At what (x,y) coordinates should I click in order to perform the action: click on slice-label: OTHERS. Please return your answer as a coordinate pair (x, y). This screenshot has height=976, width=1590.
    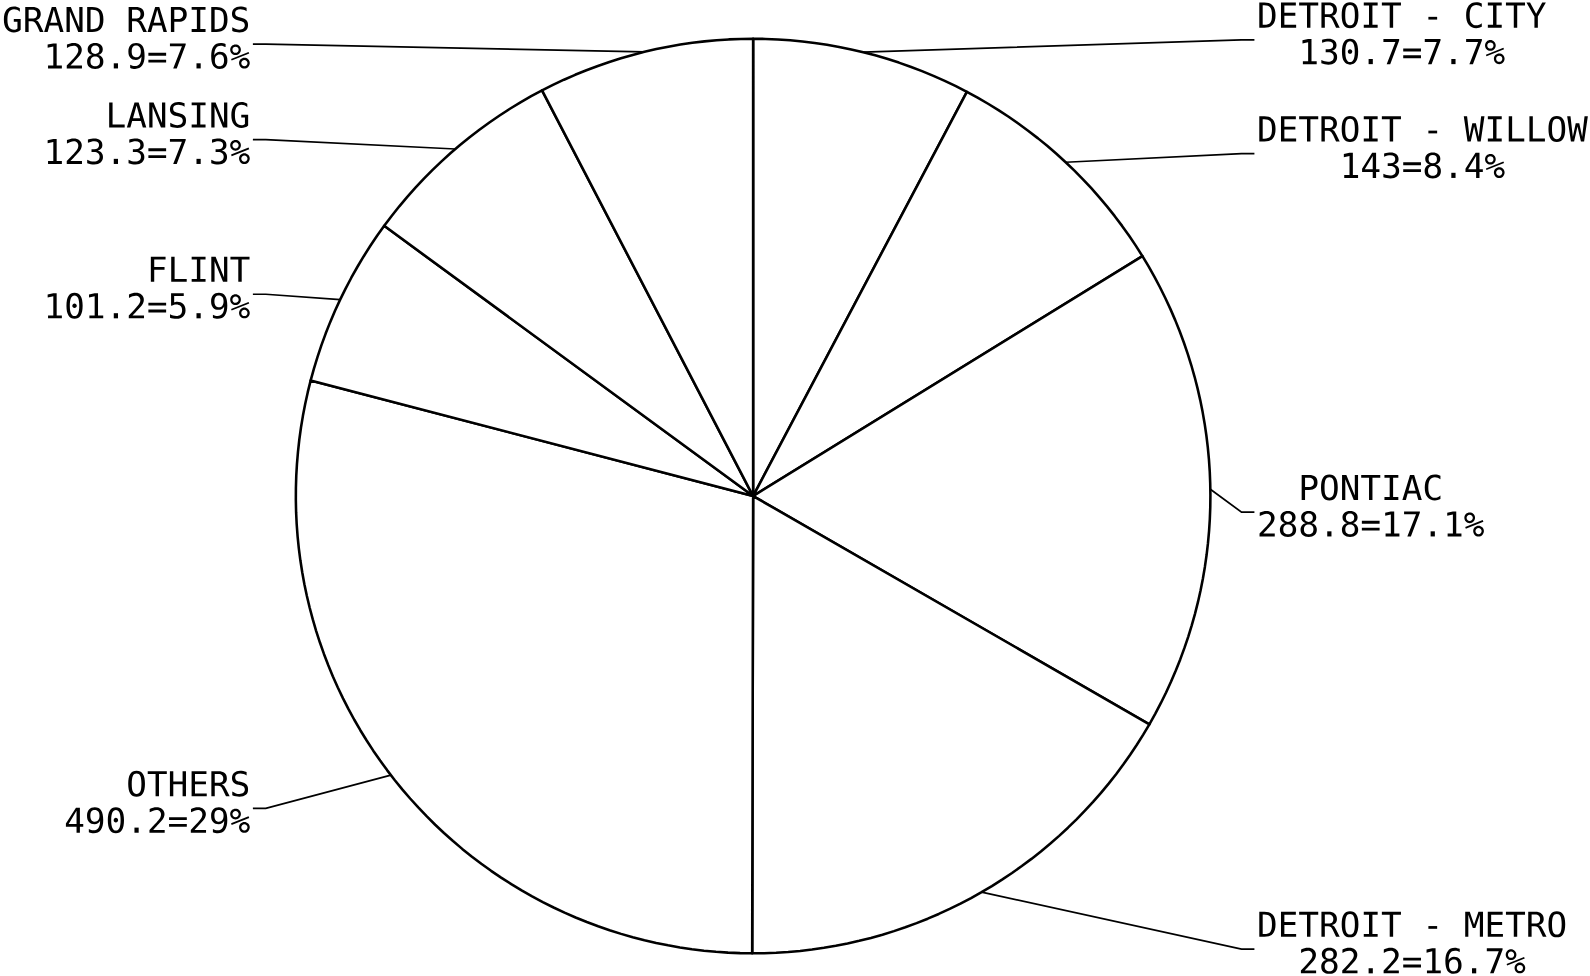
    Looking at the image, I should click on (188, 783).